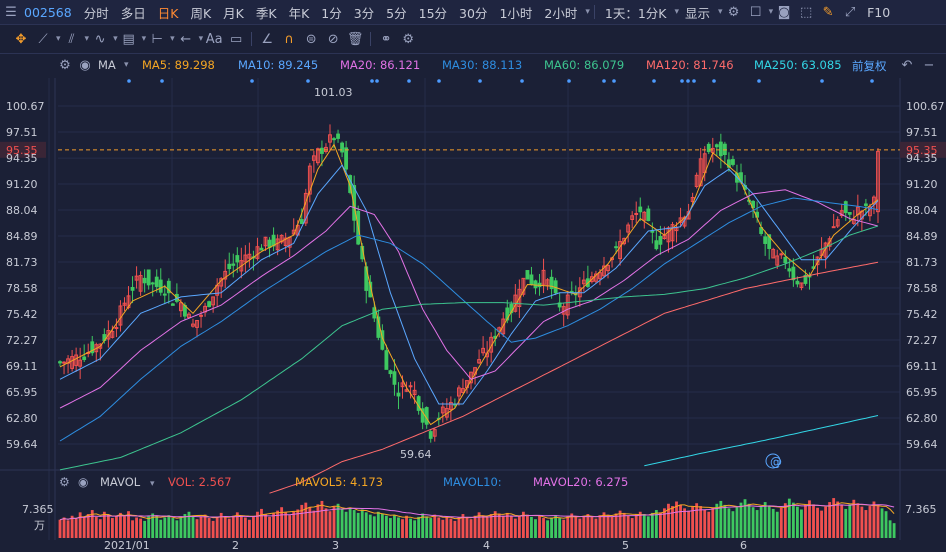 This screenshot has width=946, height=552. Describe the element at coordinates (22, 444) in the screenshot. I see `y-tick-label: 59.64` at that location.